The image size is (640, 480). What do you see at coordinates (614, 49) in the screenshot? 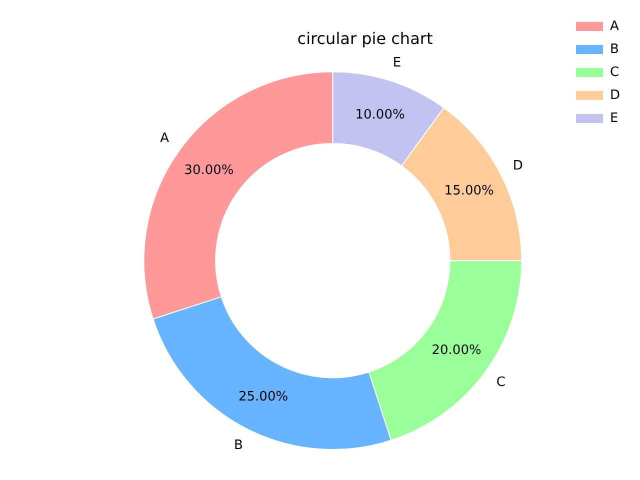
I see `legend-label: B` at bounding box center [614, 49].